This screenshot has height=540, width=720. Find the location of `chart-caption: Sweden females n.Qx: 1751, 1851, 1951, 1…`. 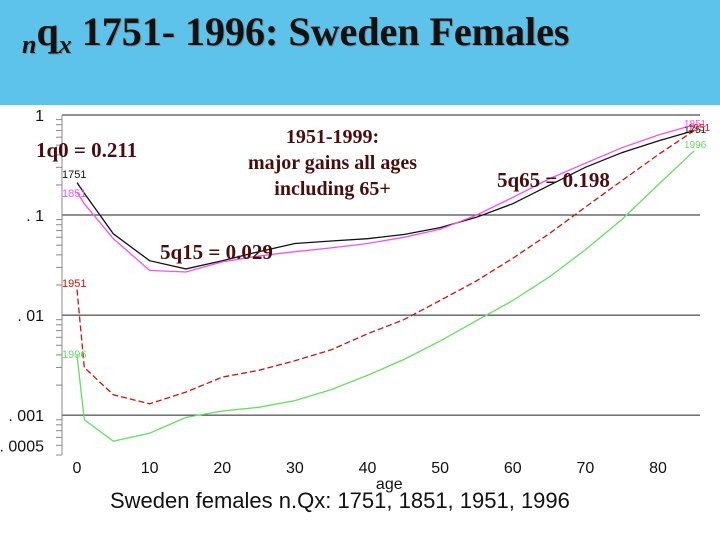

chart-caption: Sweden females n.Qx: 1751, 1851, 1951, 1… is located at coordinates (340, 500).